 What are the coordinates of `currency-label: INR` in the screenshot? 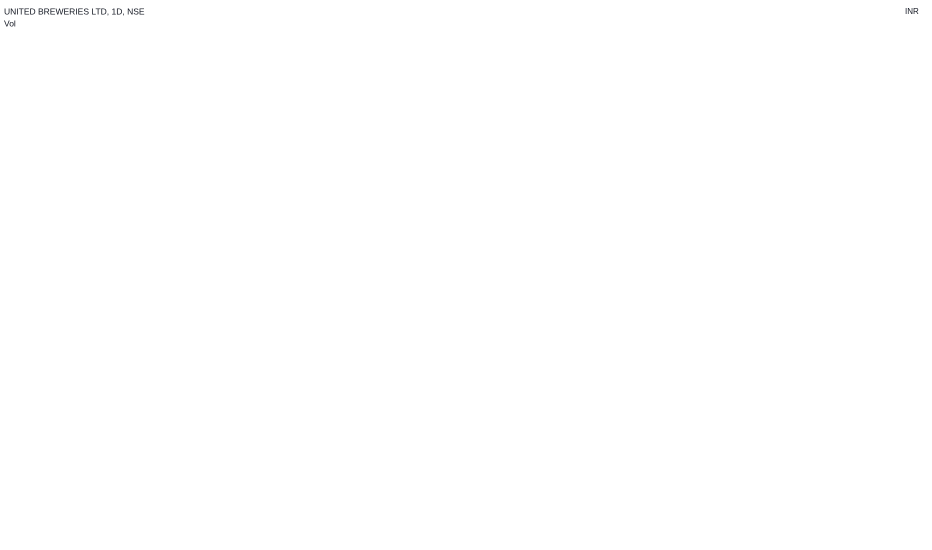 It's located at (912, 11).